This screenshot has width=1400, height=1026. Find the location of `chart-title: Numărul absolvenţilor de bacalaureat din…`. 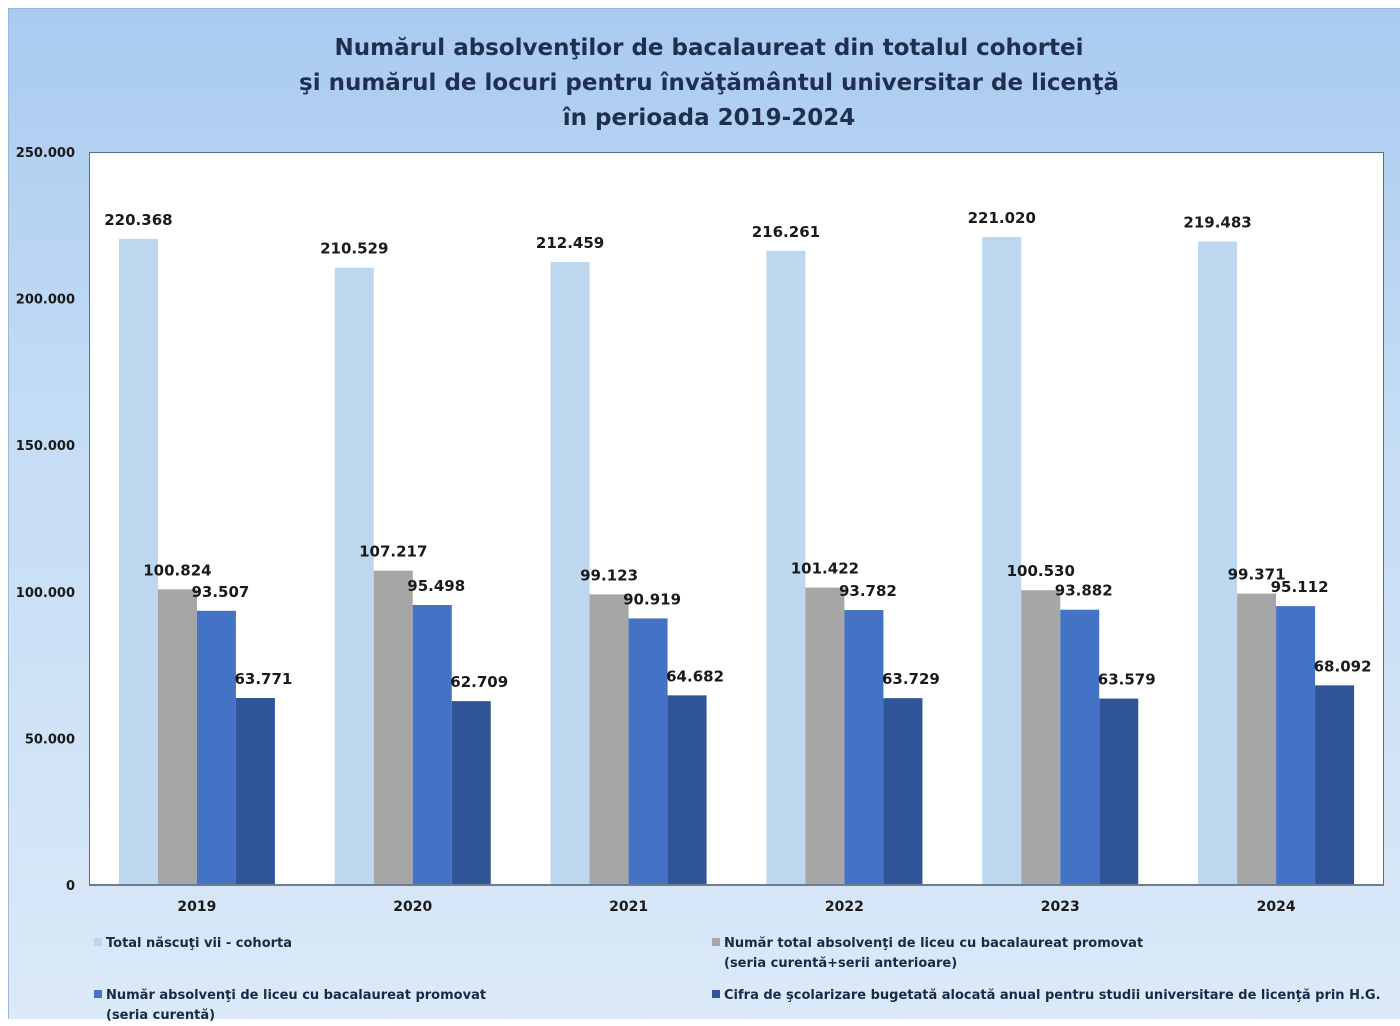

chart-title: Numărul absolvenţilor de bacalaureat din… is located at coordinates (704, 83).